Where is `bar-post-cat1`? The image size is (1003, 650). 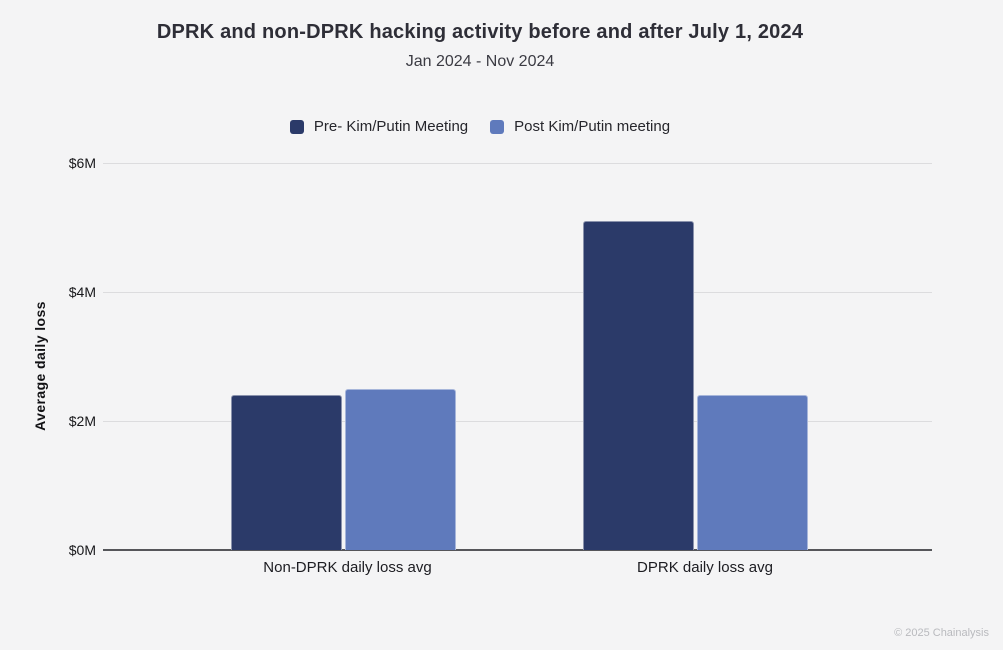
bar-post-cat1 is located at coordinates (400, 469).